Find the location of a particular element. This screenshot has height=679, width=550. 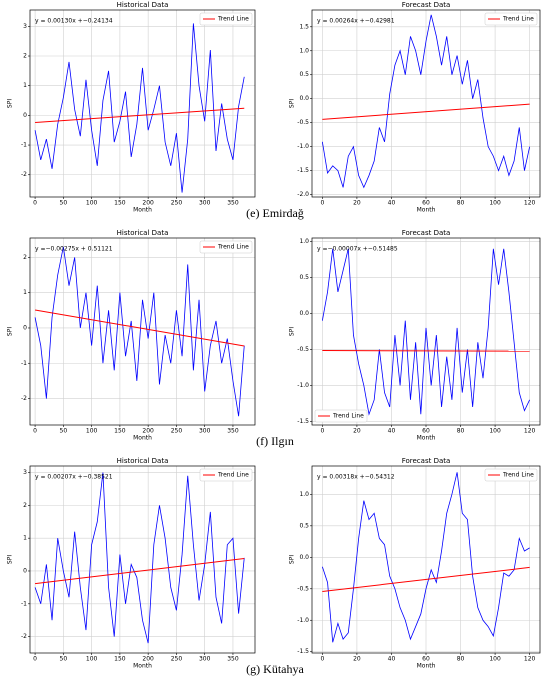

annotation: y = 0.00264x +−0.42981 is located at coordinates (356, 21).